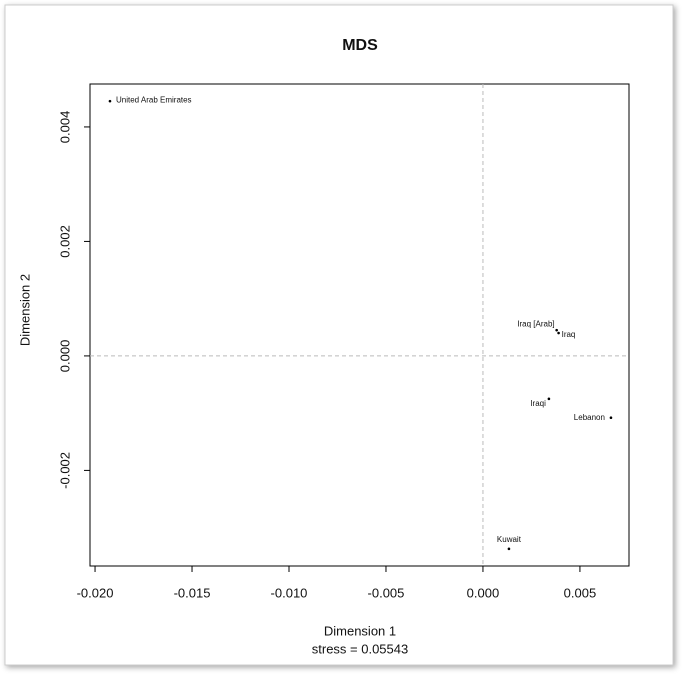 This screenshot has width=685, height=675. What do you see at coordinates (538, 403) in the screenshot?
I see `point-label: Iraqi` at bounding box center [538, 403].